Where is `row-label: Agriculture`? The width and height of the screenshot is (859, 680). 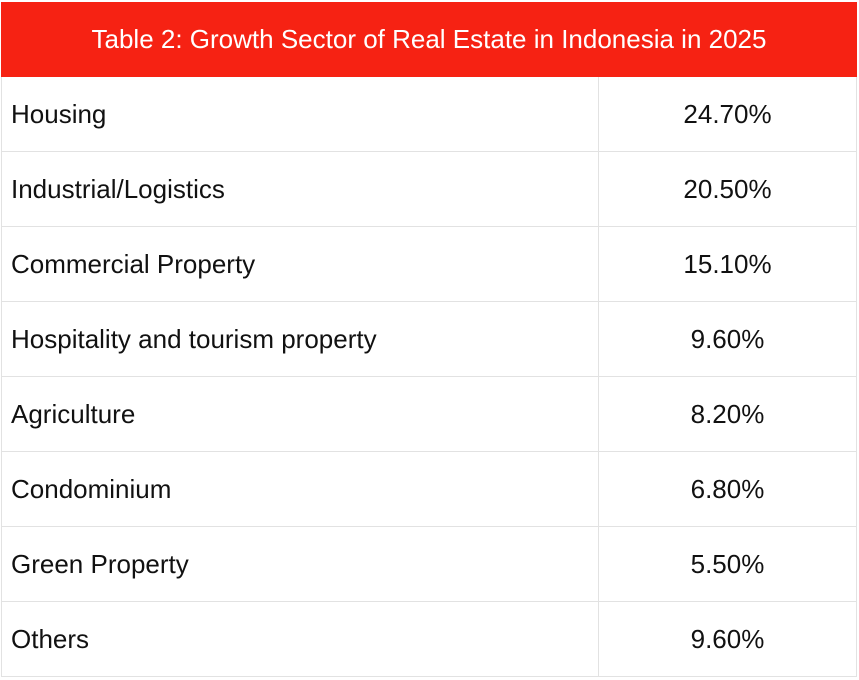
row-label: Agriculture is located at coordinates (300, 414).